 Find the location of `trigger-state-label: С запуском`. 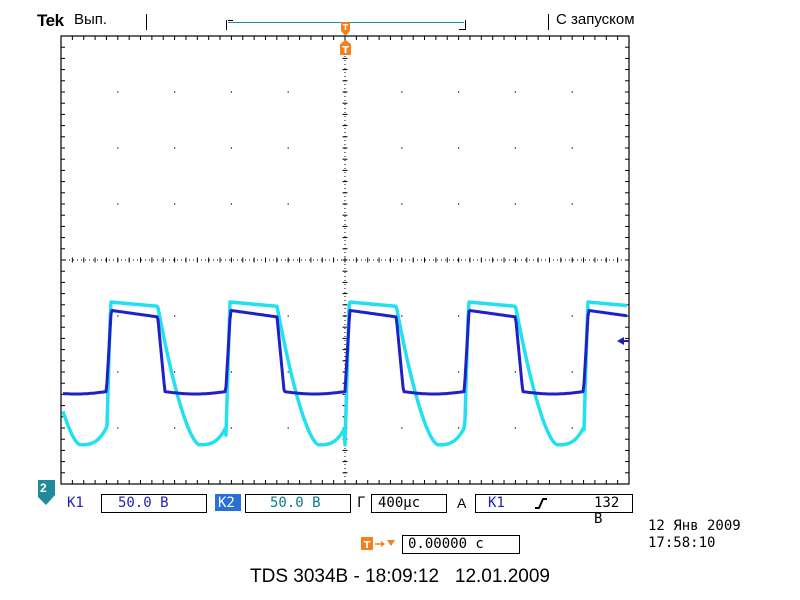

trigger-state-label: С запуском is located at coordinates (595, 19).